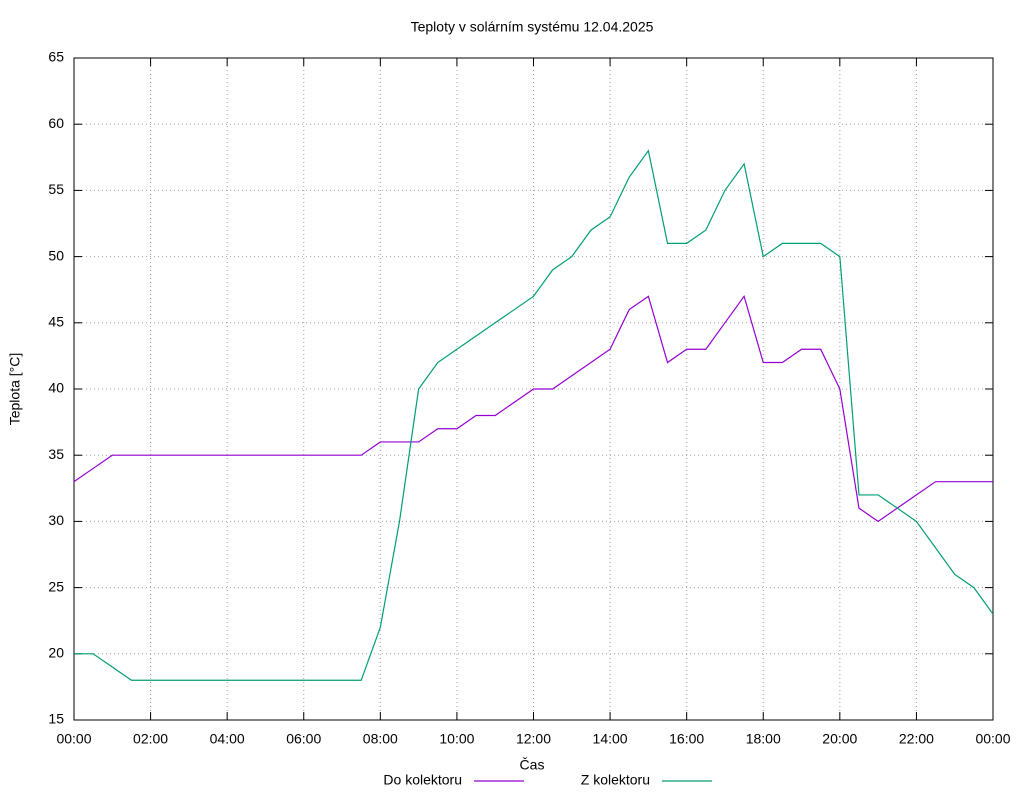 The image size is (1024, 800). Describe the element at coordinates (56, 586) in the screenshot. I see `y-tick-label: 25` at that location.